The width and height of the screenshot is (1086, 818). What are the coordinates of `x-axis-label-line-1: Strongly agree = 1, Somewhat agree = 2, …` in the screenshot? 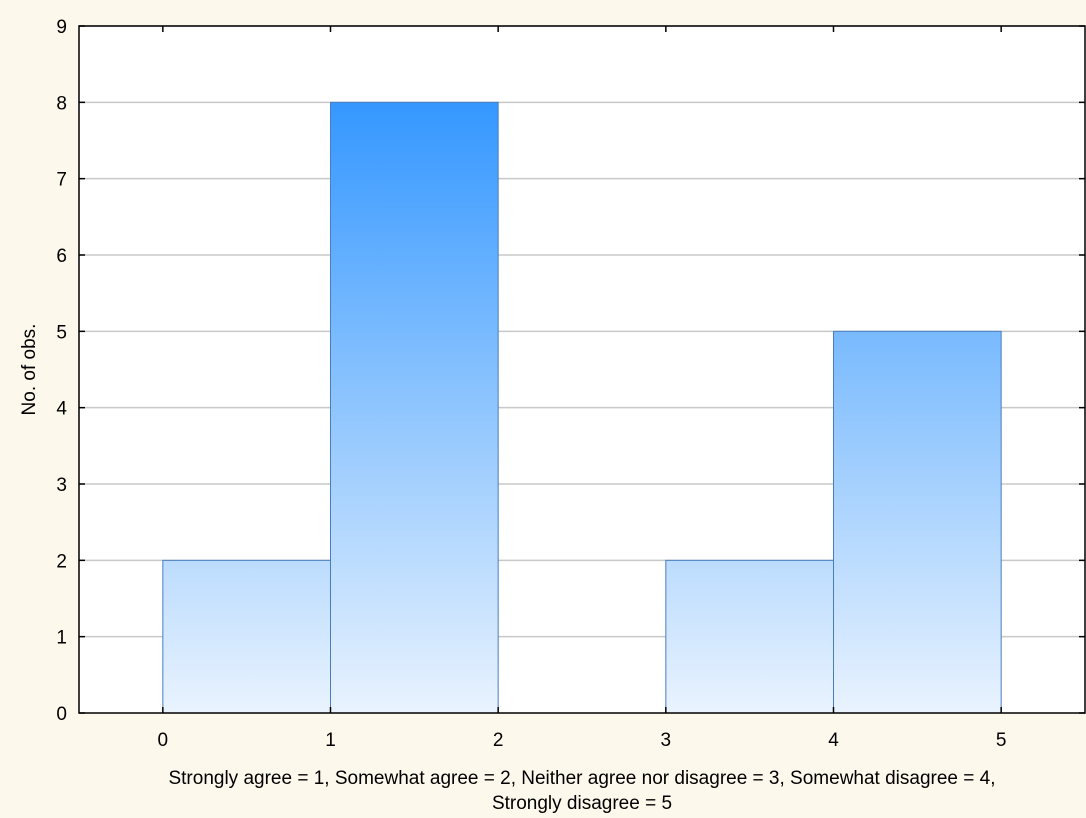 It's located at (581, 778).